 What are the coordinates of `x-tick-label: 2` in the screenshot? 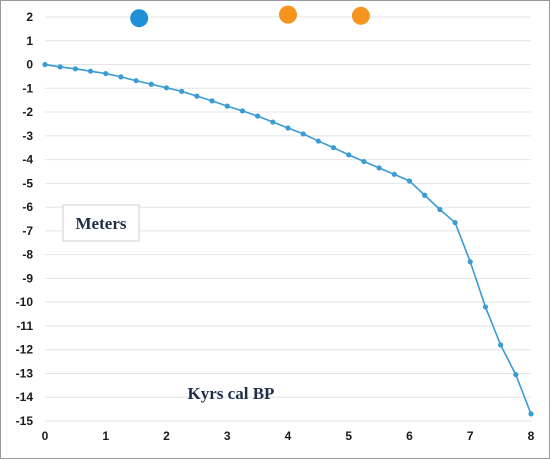 It's located at (166, 436).